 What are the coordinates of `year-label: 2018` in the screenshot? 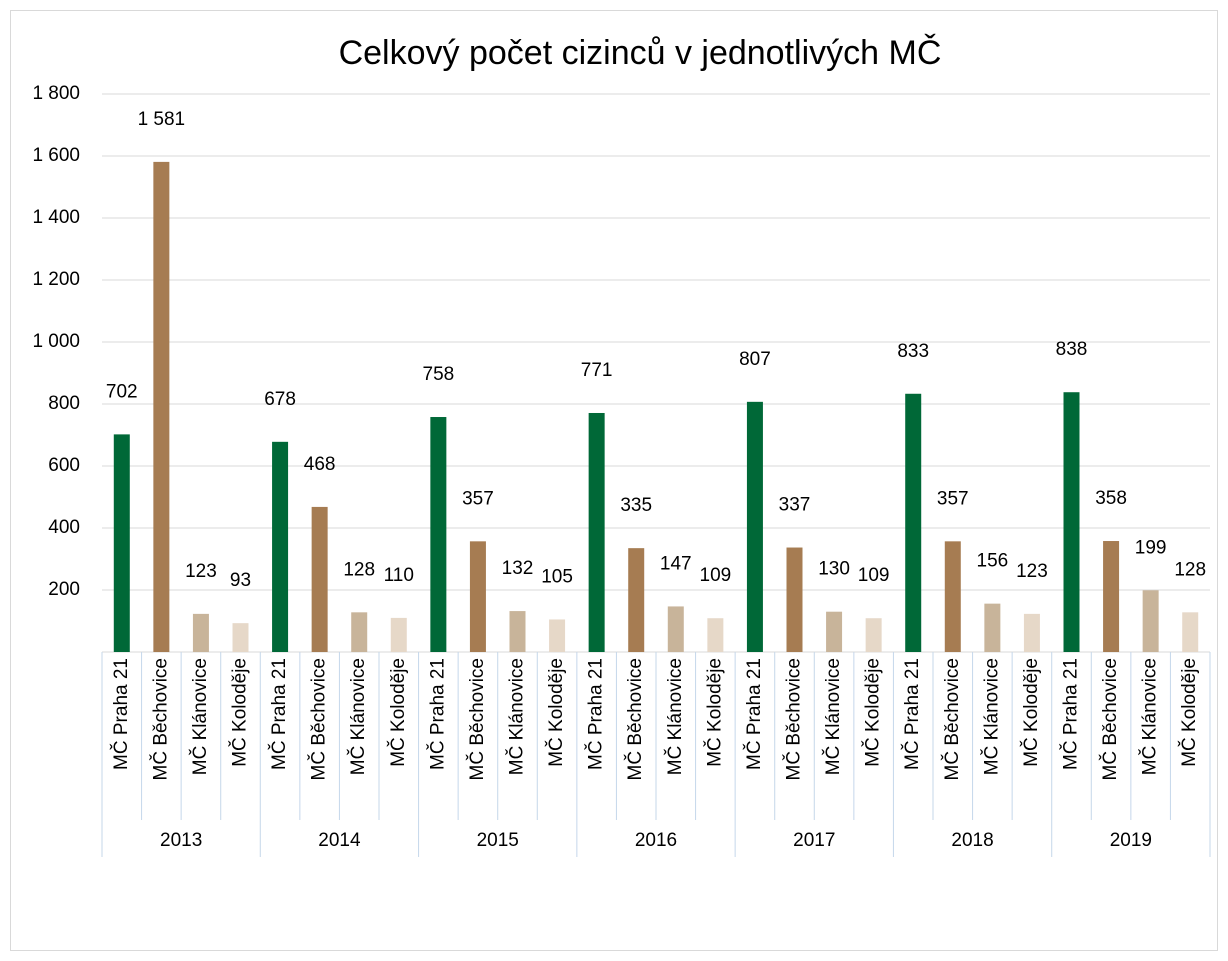 It's located at (972, 840).